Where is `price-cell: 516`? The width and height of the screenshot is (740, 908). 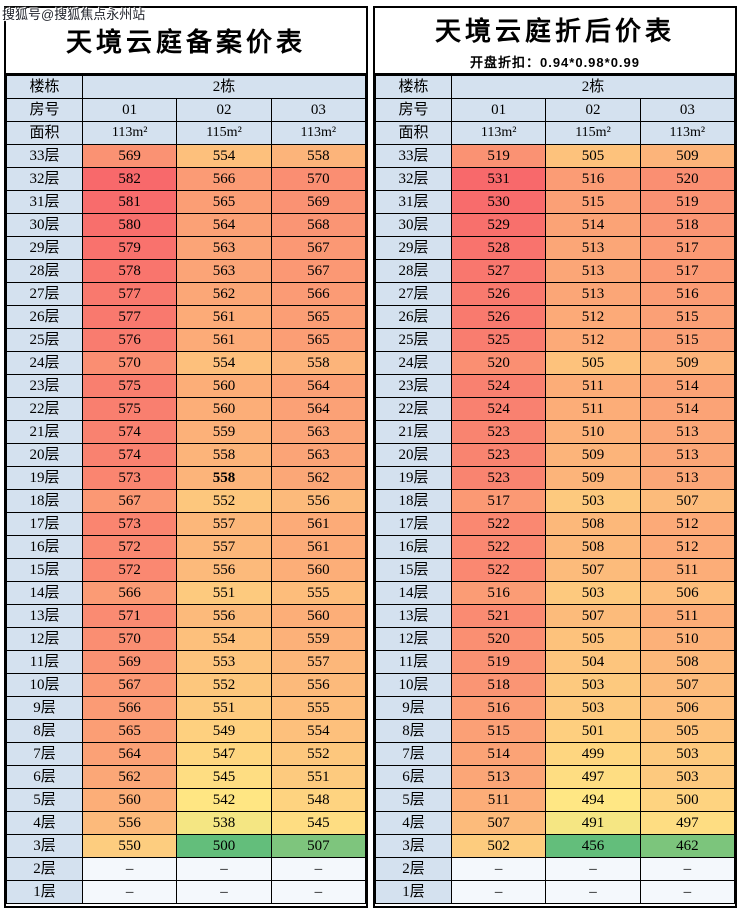 price-cell: 516 is located at coordinates (498, 593).